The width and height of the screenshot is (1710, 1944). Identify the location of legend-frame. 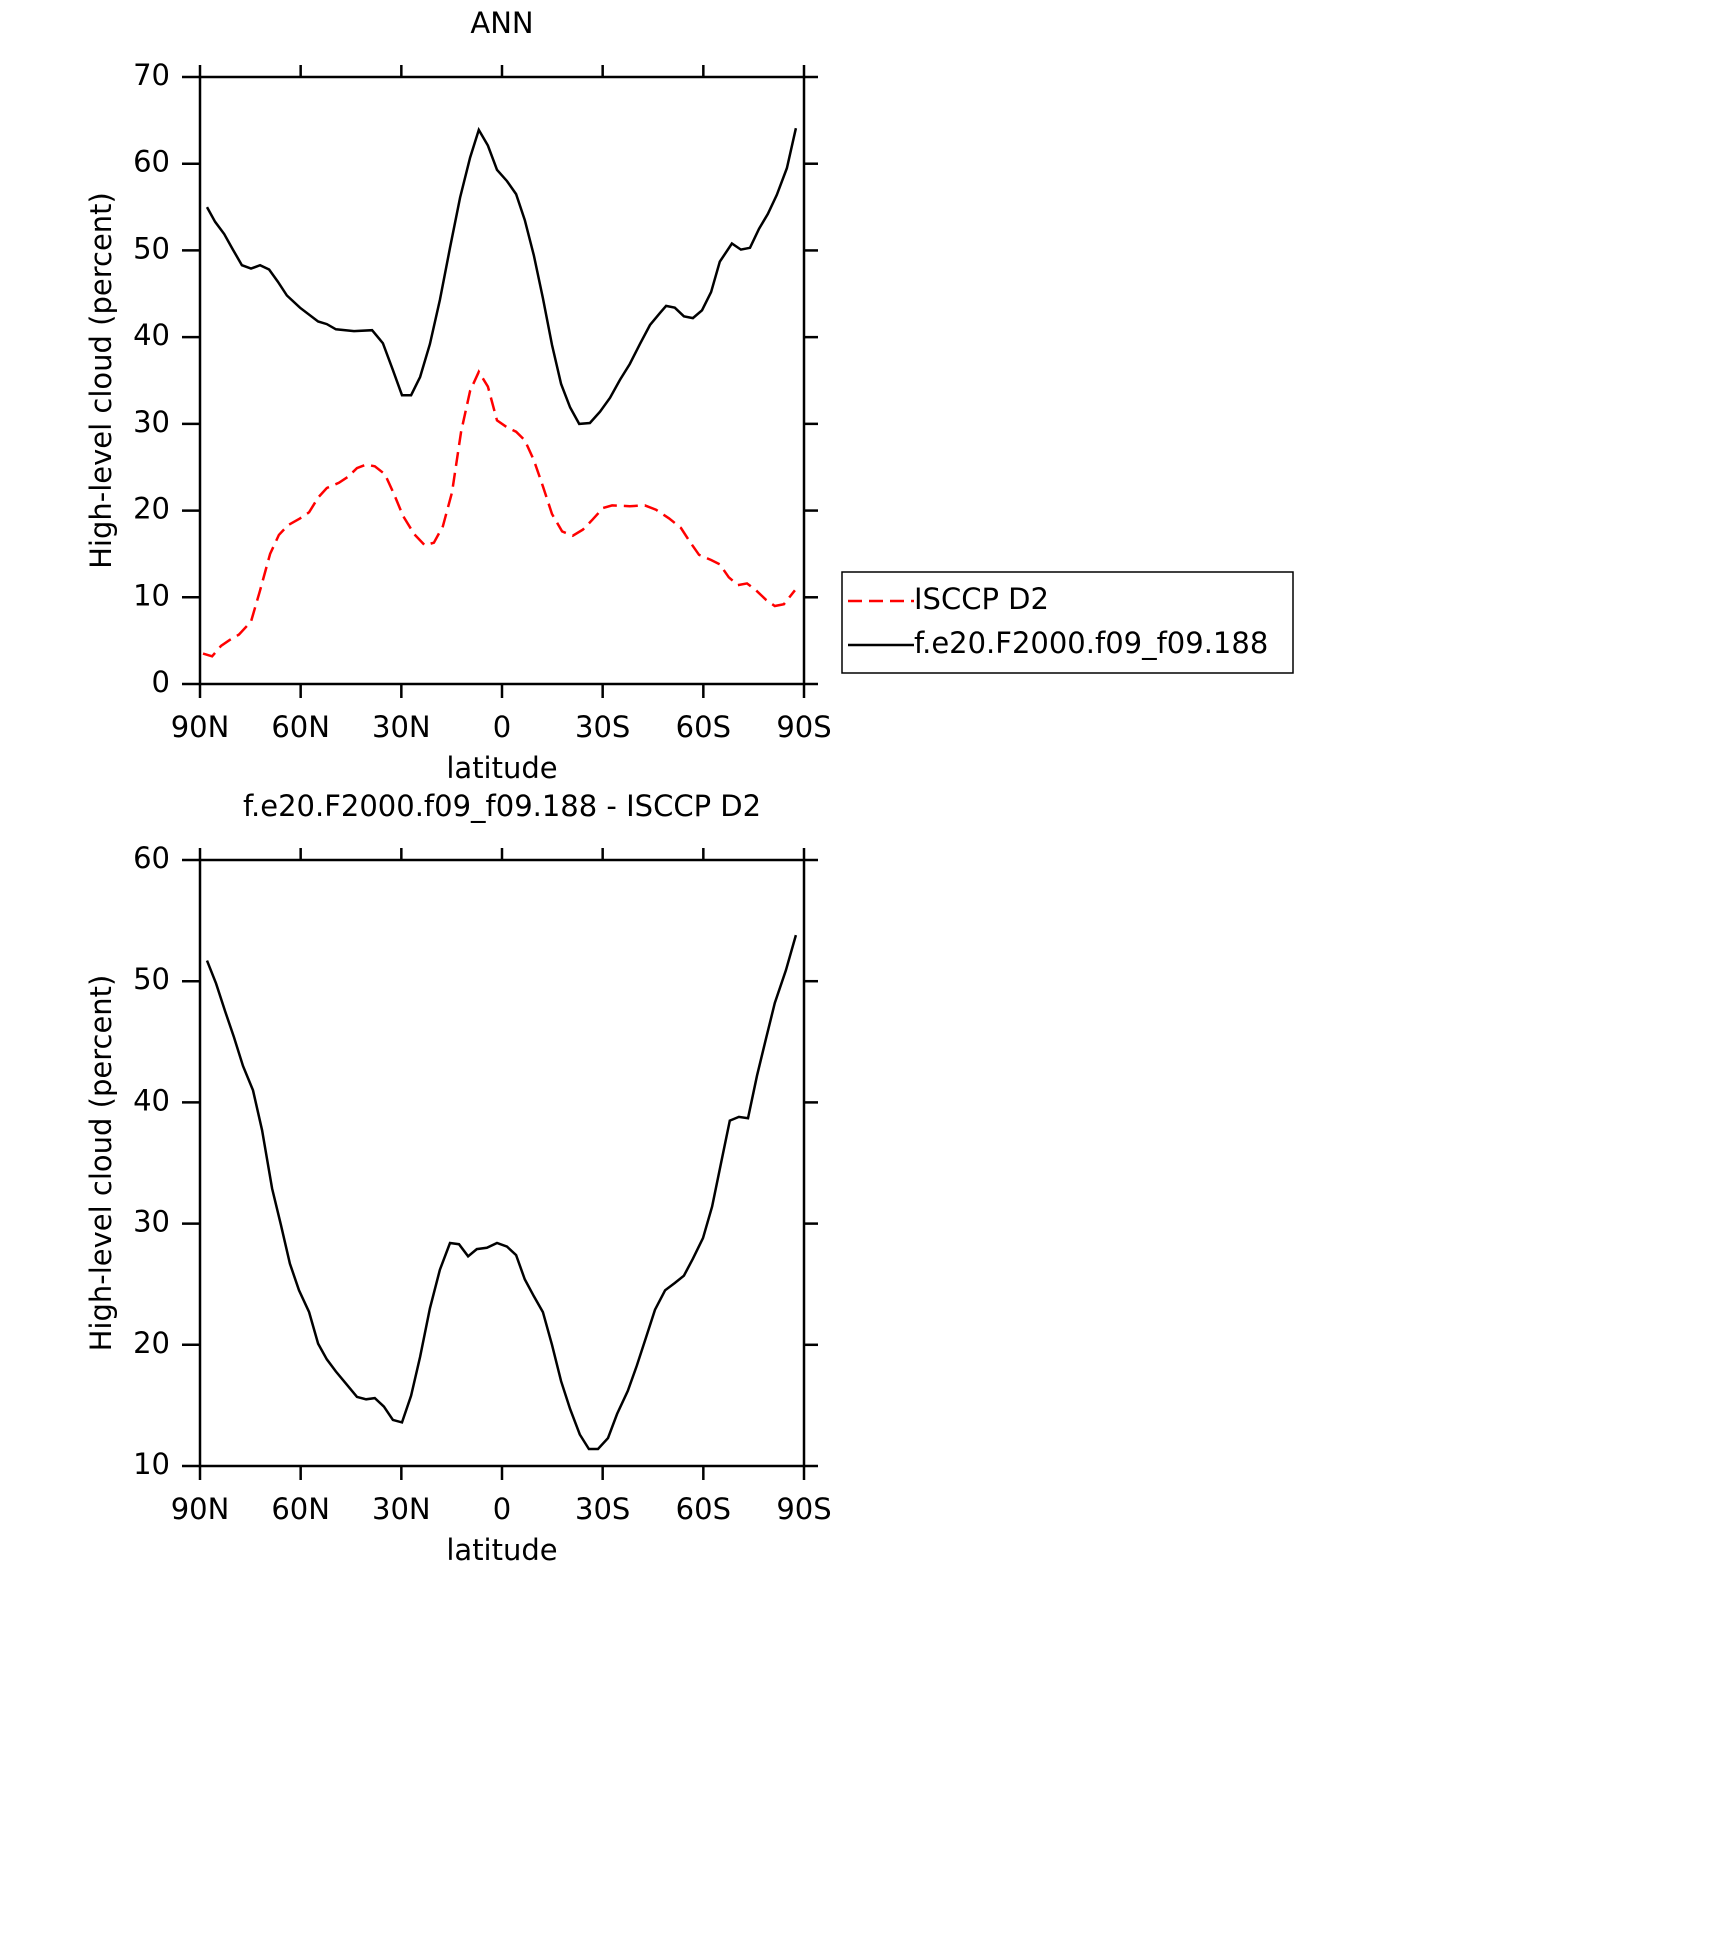
(1067, 622).